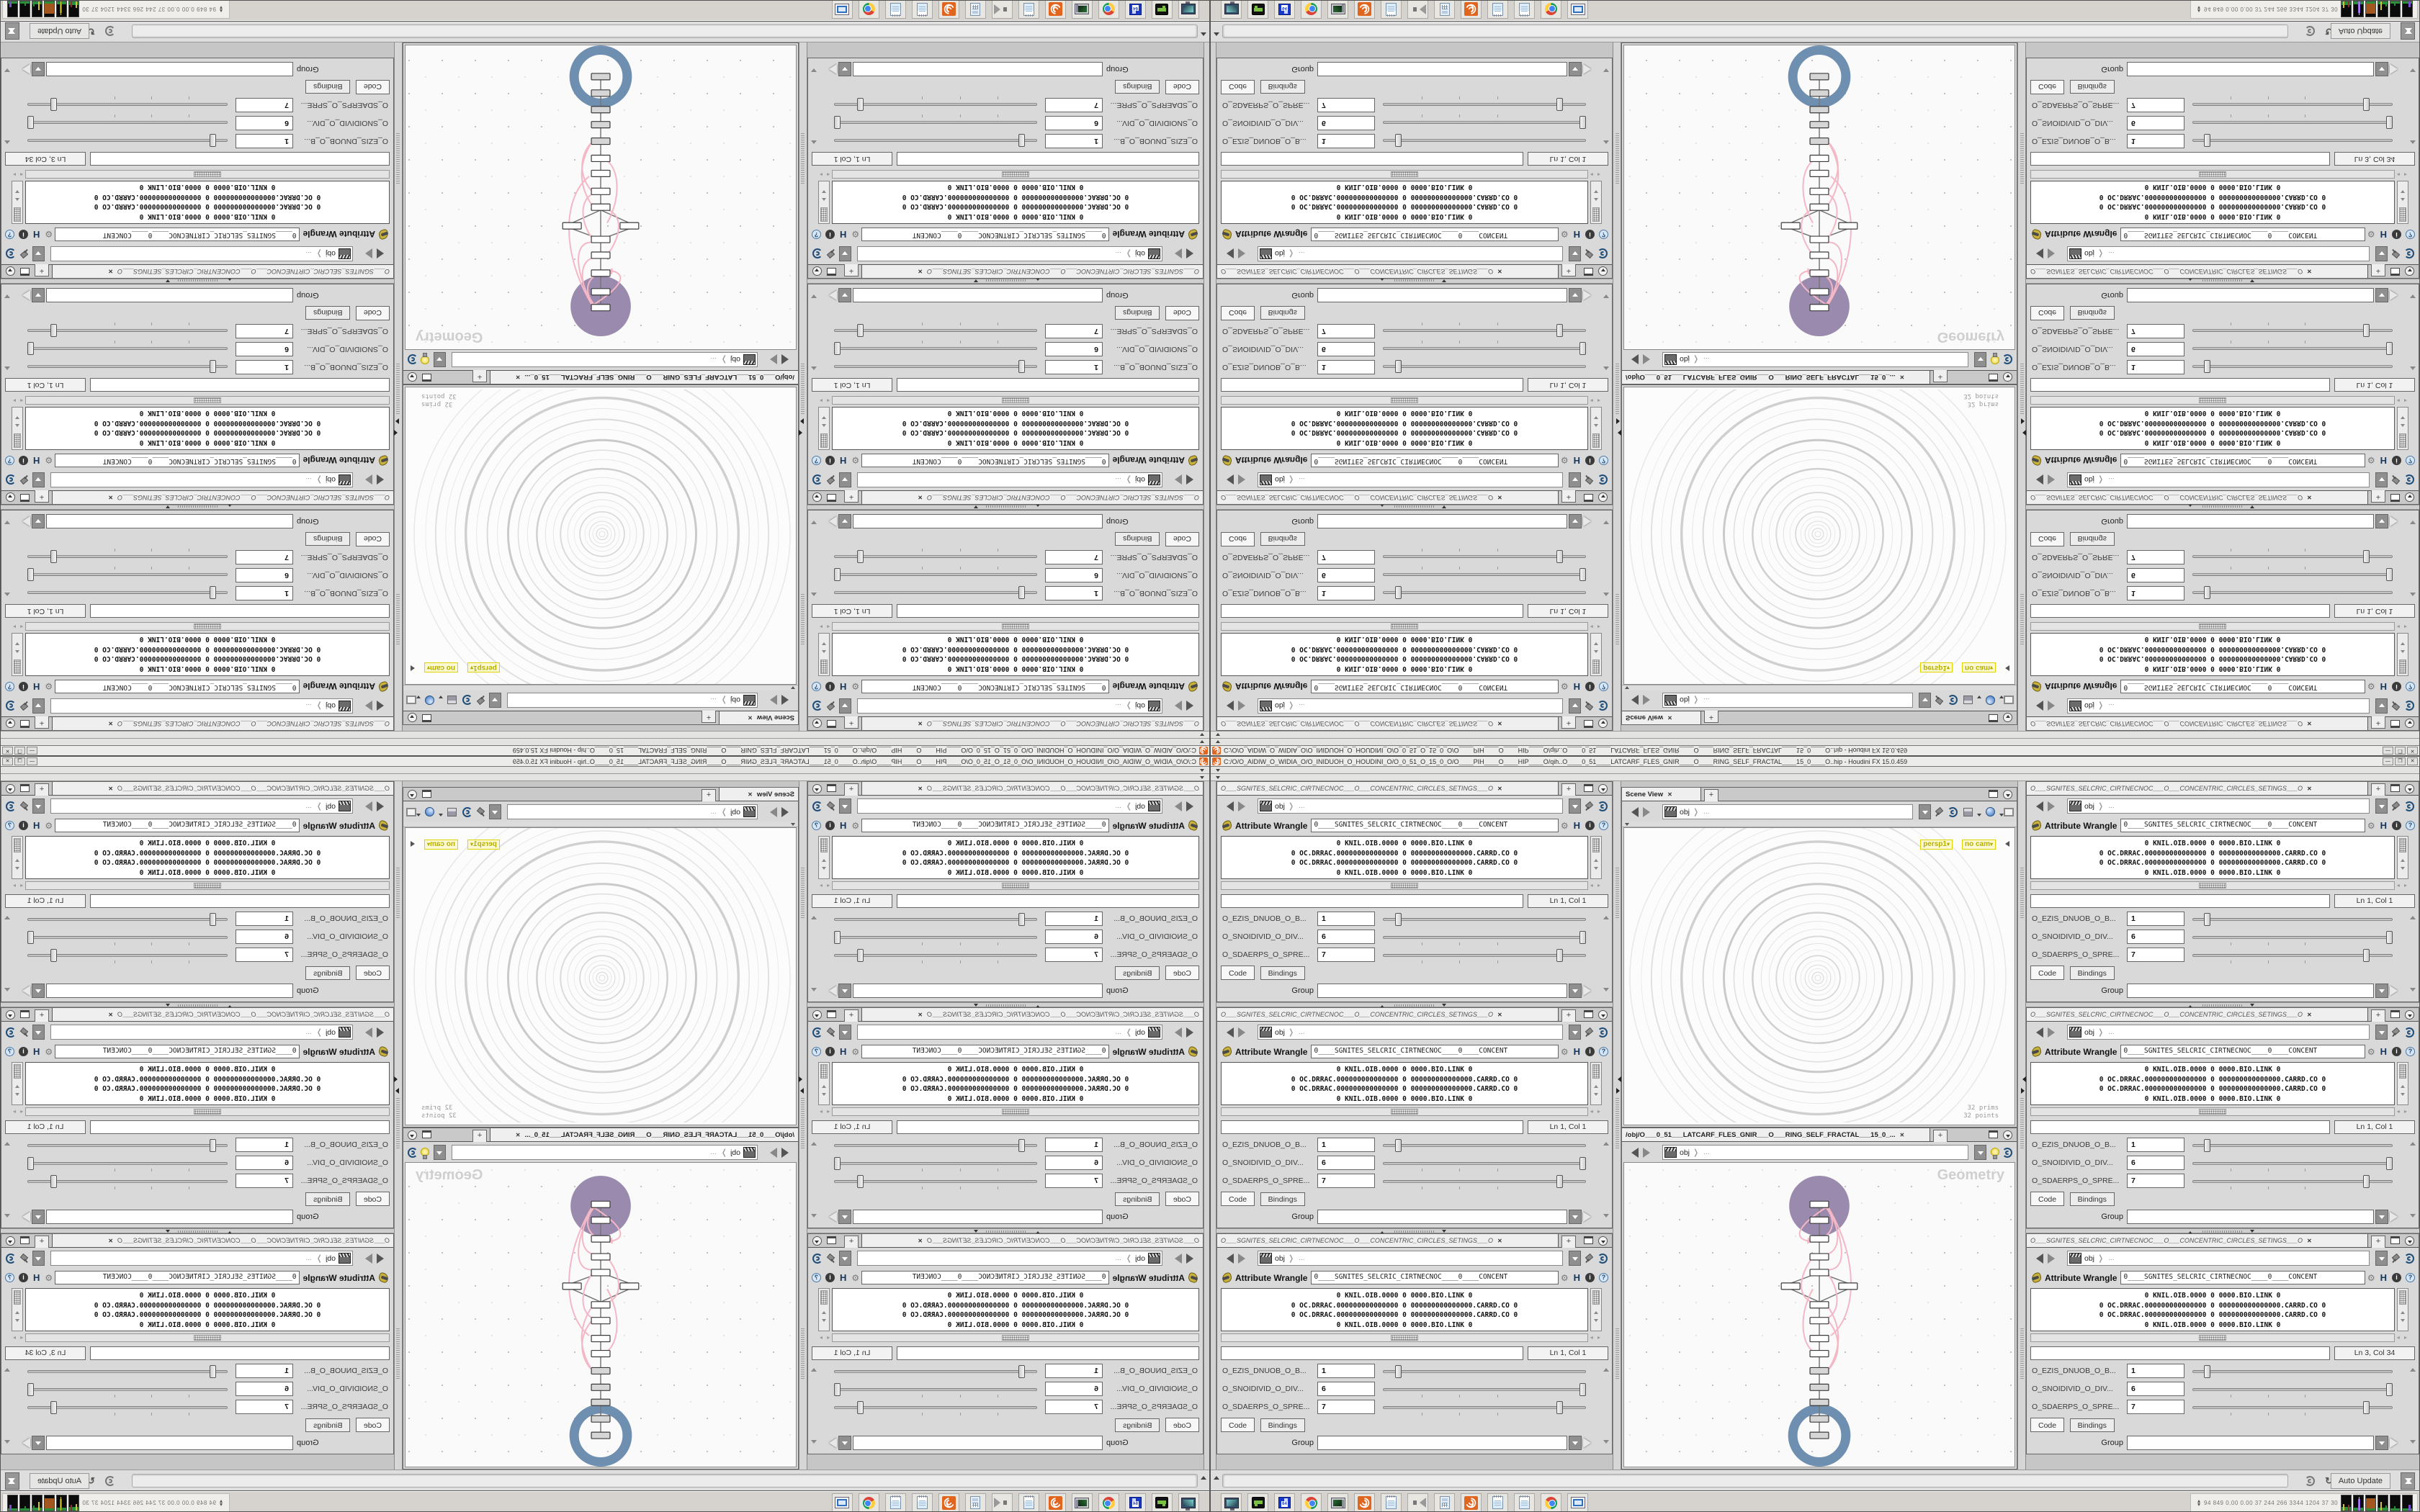 This screenshot has width=2420, height=1512. I want to click on tab-code: Code, so click(1182, 87).